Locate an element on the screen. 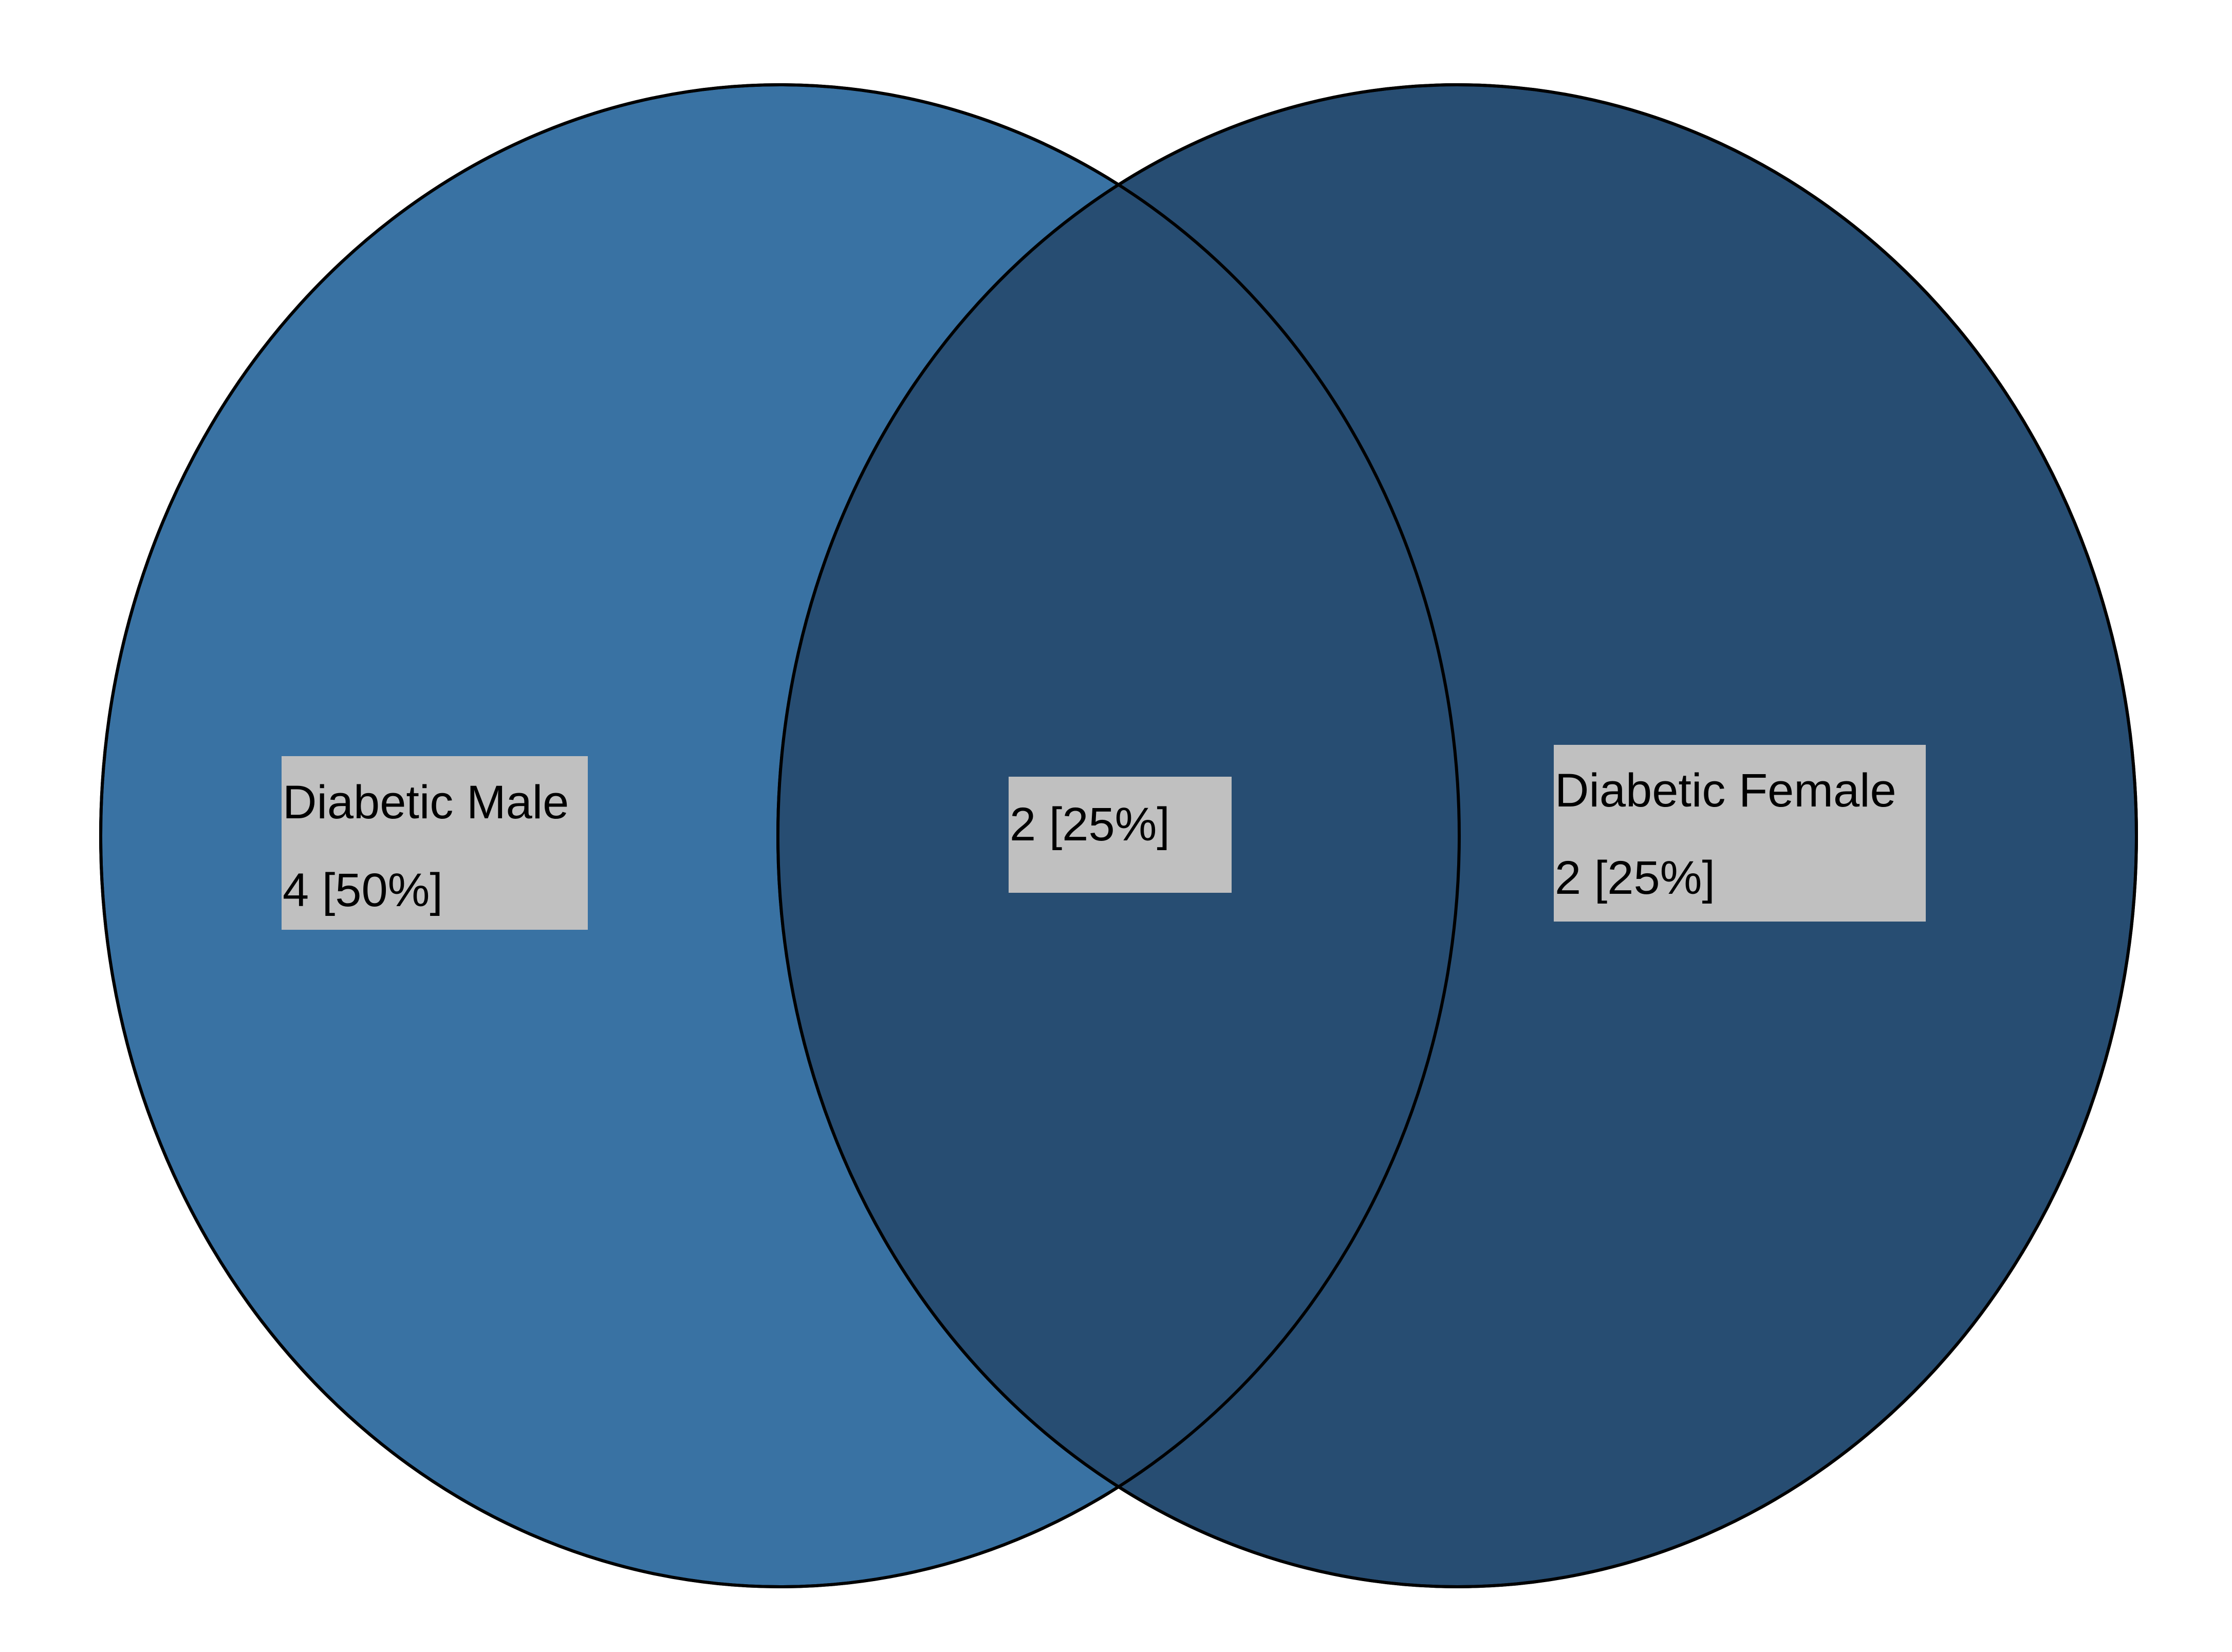 Image resolution: width=2232 pixels, height=1652 pixels. label-diabetic-male-name: Diabetic Male is located at coordinates (426, 802).